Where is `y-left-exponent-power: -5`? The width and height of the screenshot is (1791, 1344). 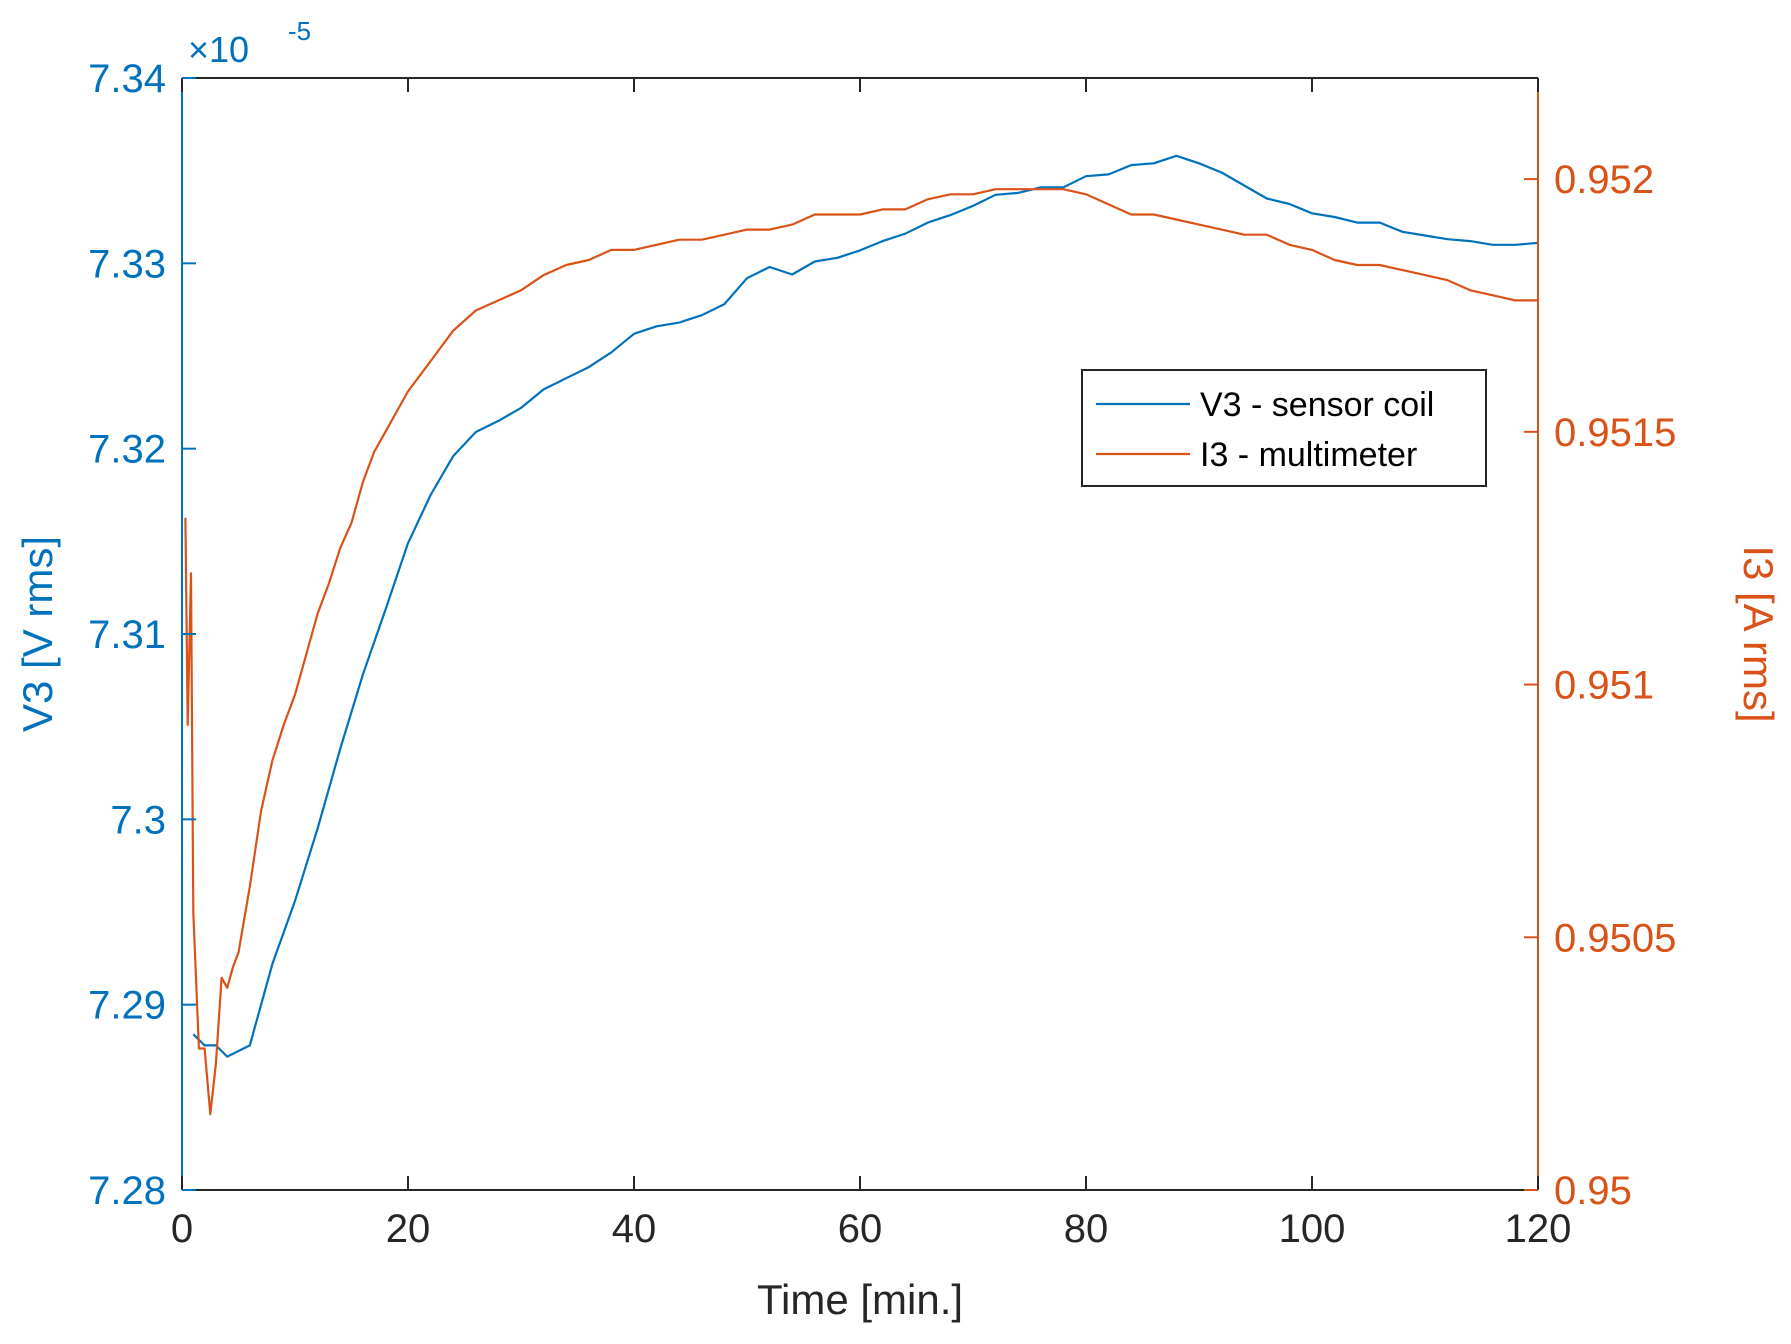 y-left-exponent-power: -5 is located at coordinates (299, 31).